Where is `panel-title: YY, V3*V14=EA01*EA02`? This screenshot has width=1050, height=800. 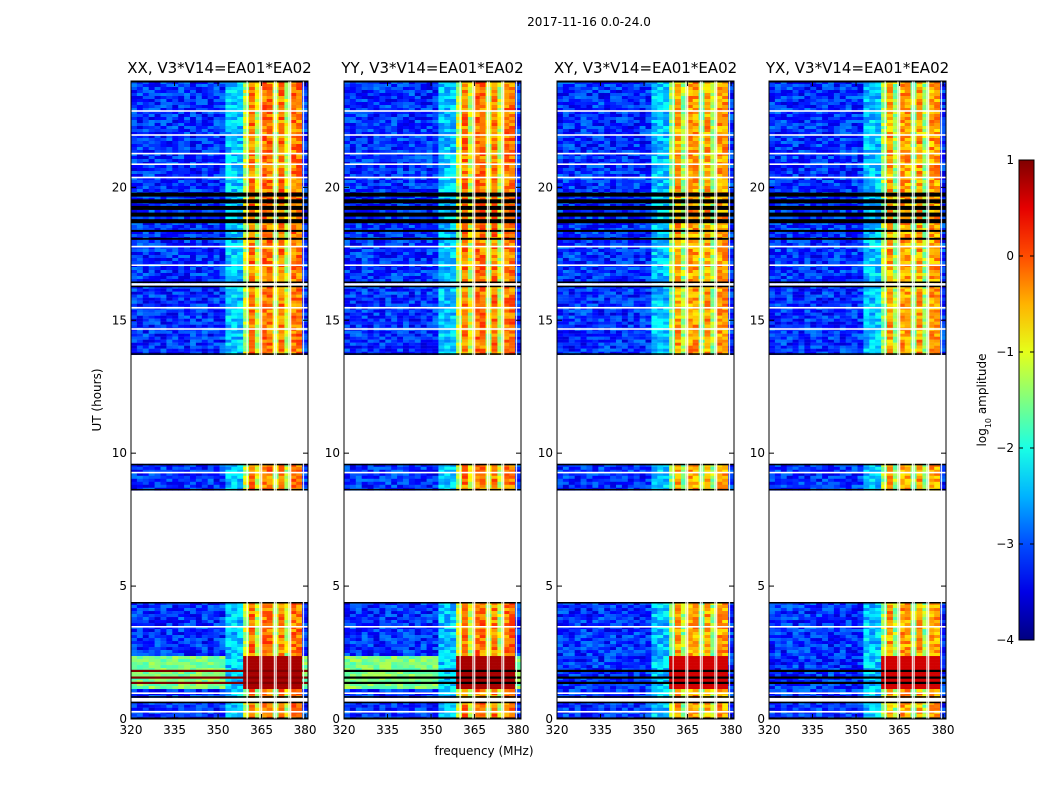 panel-title: YY, V3*V14=EA01*EA02 is located at coordinates (431, 68).